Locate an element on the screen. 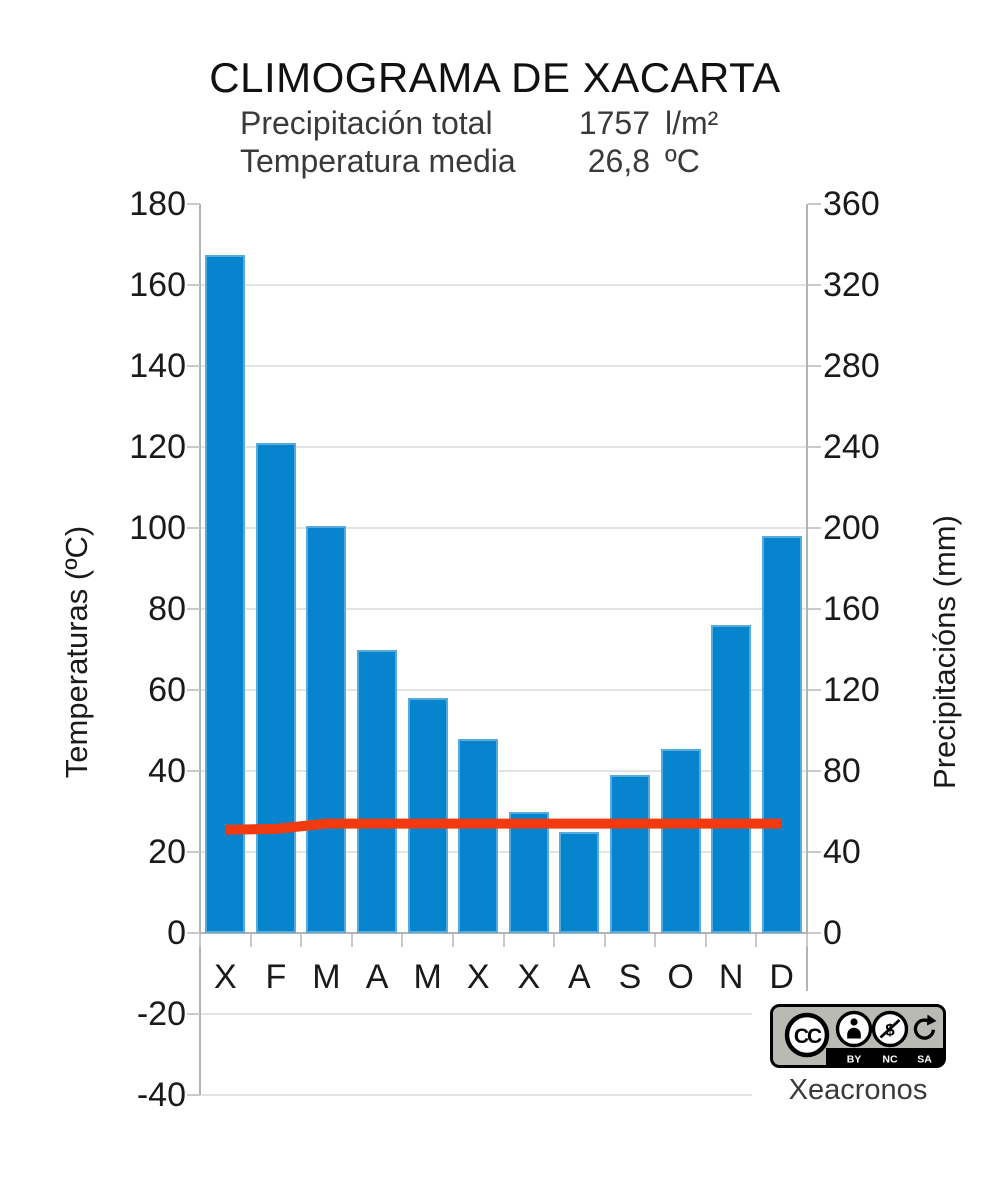 The image size is (986, 1182). right-axis-line is located at coordinates (807, 597).